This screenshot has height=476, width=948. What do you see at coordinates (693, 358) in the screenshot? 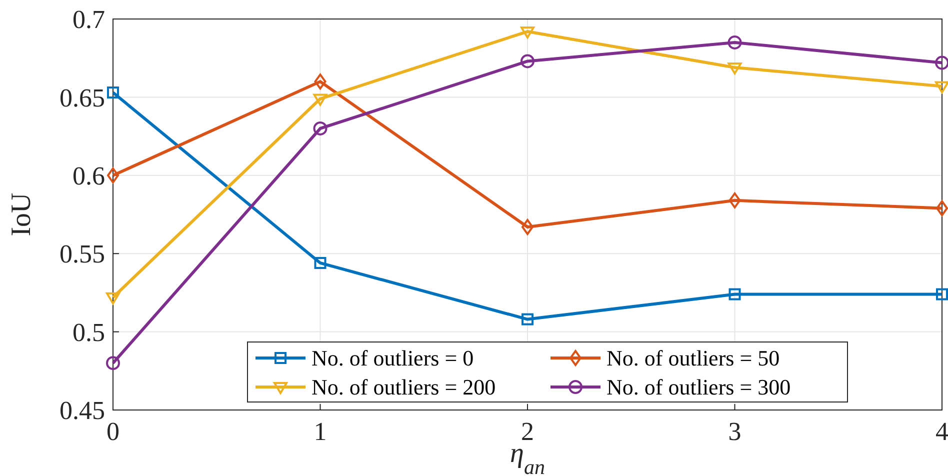
I see `legend-label: No. of outliers = 50` at bounding box center [693, 358].